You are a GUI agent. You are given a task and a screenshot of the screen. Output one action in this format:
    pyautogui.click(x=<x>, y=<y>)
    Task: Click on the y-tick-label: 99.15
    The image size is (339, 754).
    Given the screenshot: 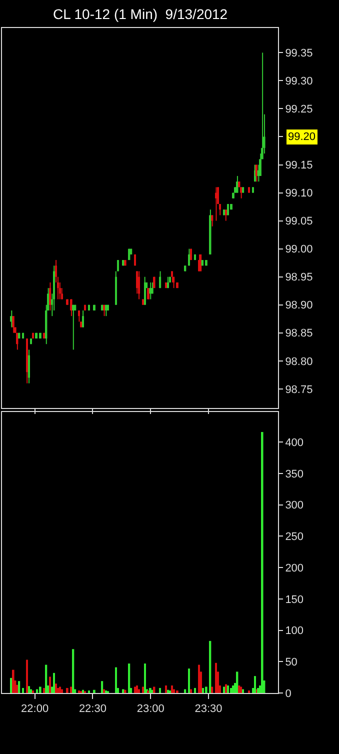 What is the action you would take?
    pyautogui.click(x=299, y=166)
    